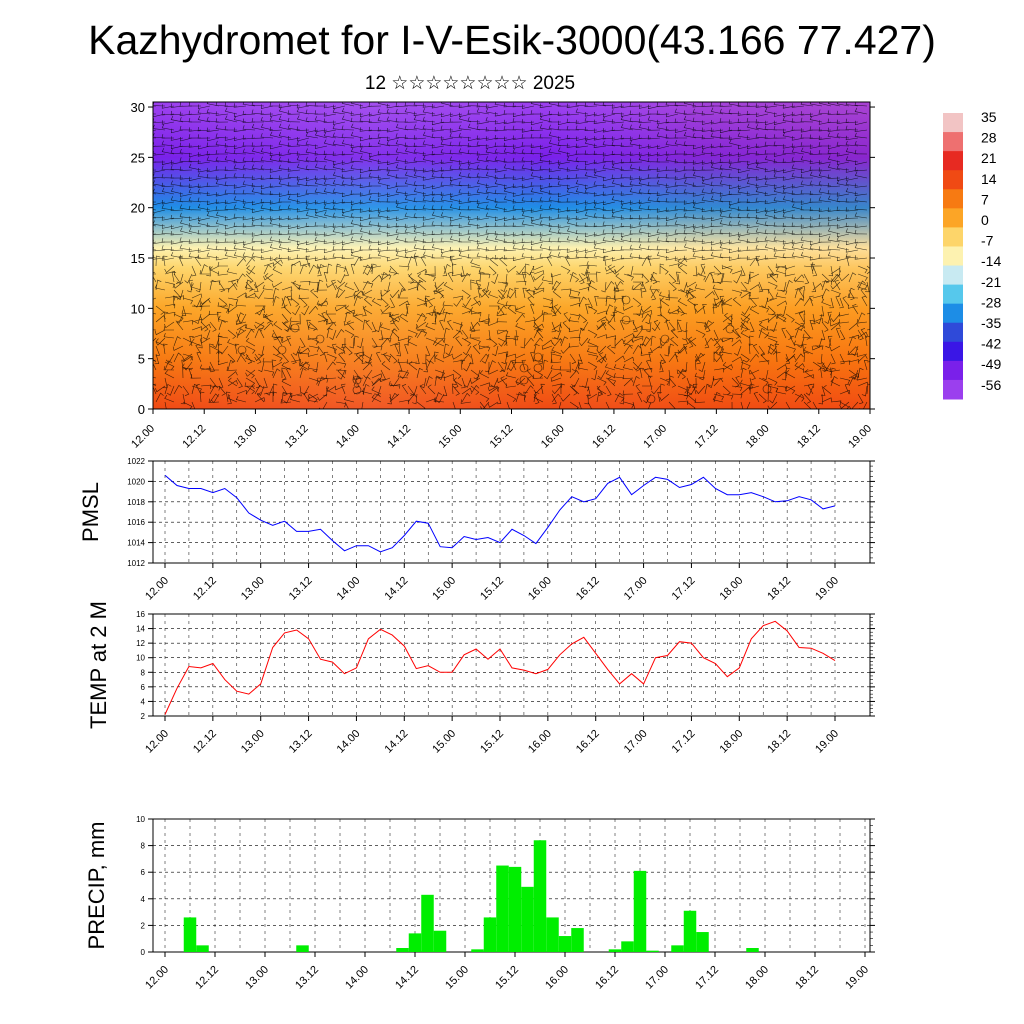 The height and width of the screenshot is (1024, 1024). What do you see at coordinates (140, 629) in the screenshot?
I see `y-tick-label: 14` at bounding box center [140, 629].